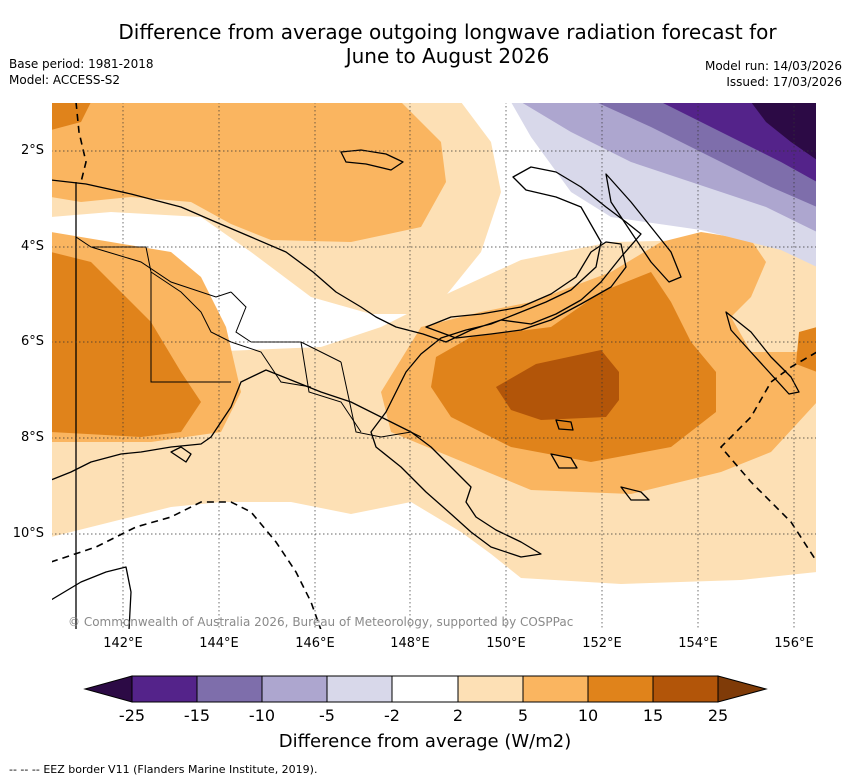 This screenshot has width=850, height=781. Describe the element at coordinates (28, 533) in the screenshot. I see `lat-label-10s: 10°S` at that location.